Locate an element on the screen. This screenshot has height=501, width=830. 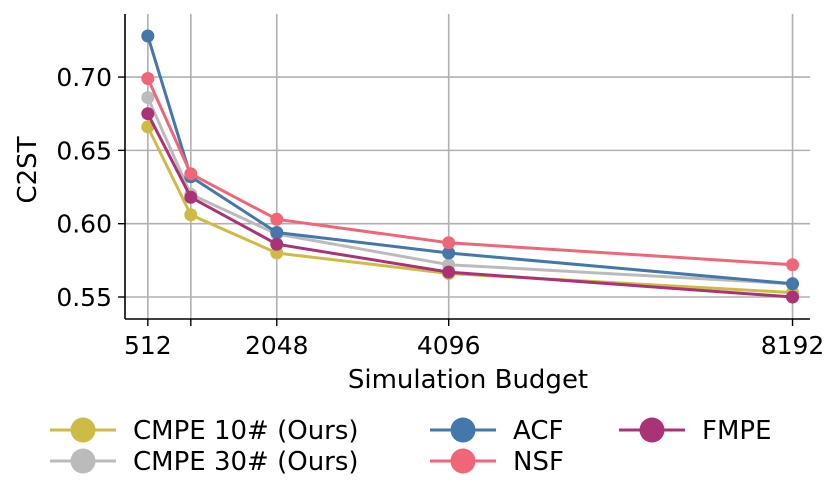
legend-label: FMPE is located at coordinates (737, 431).